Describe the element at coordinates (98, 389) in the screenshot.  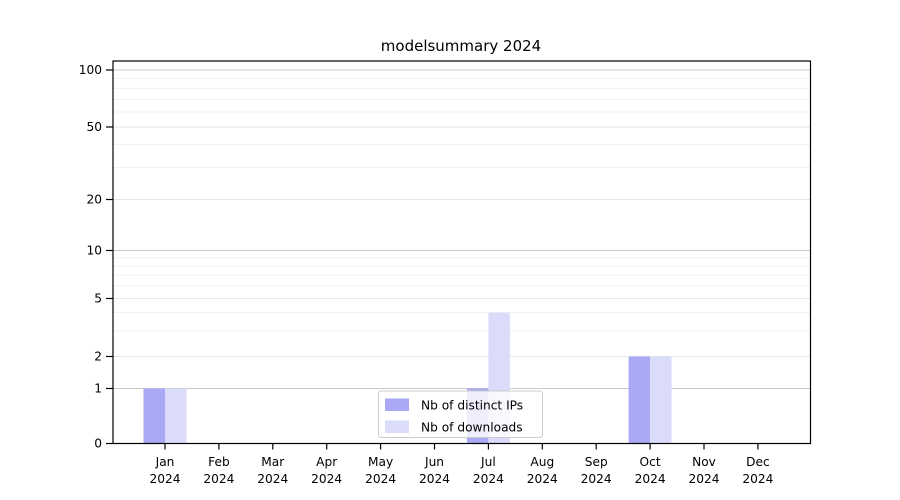
I see `y-tick-label: 1` at that location.